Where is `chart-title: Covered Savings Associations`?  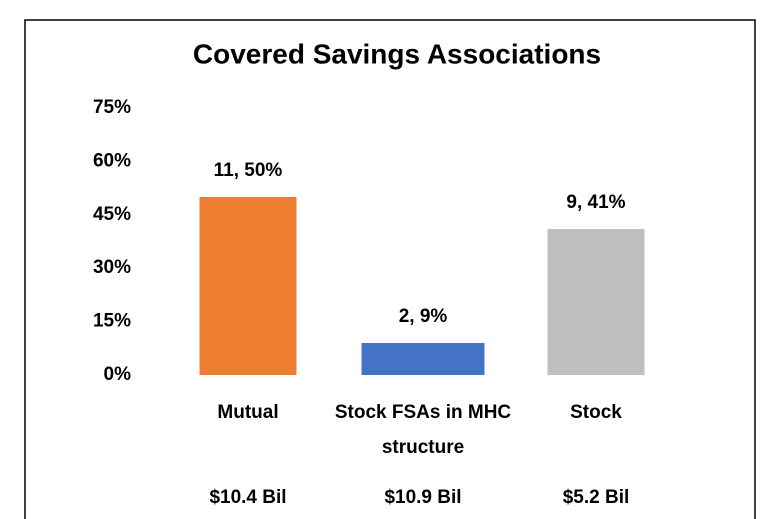 chart-title: Covered Savings Associations is located at coordinates (397, 53).